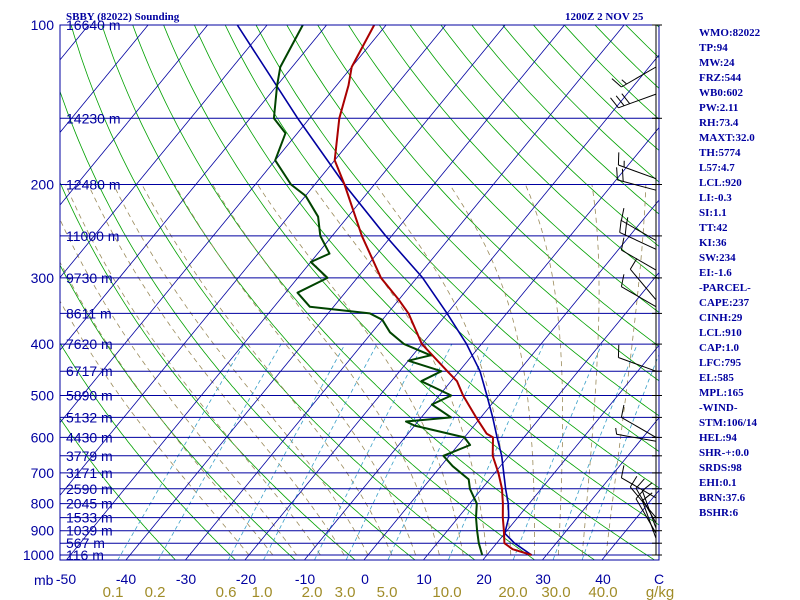 This screenshot has height=600, width=800. I want to click on temp-tick-label: 20, so click(484, 579).